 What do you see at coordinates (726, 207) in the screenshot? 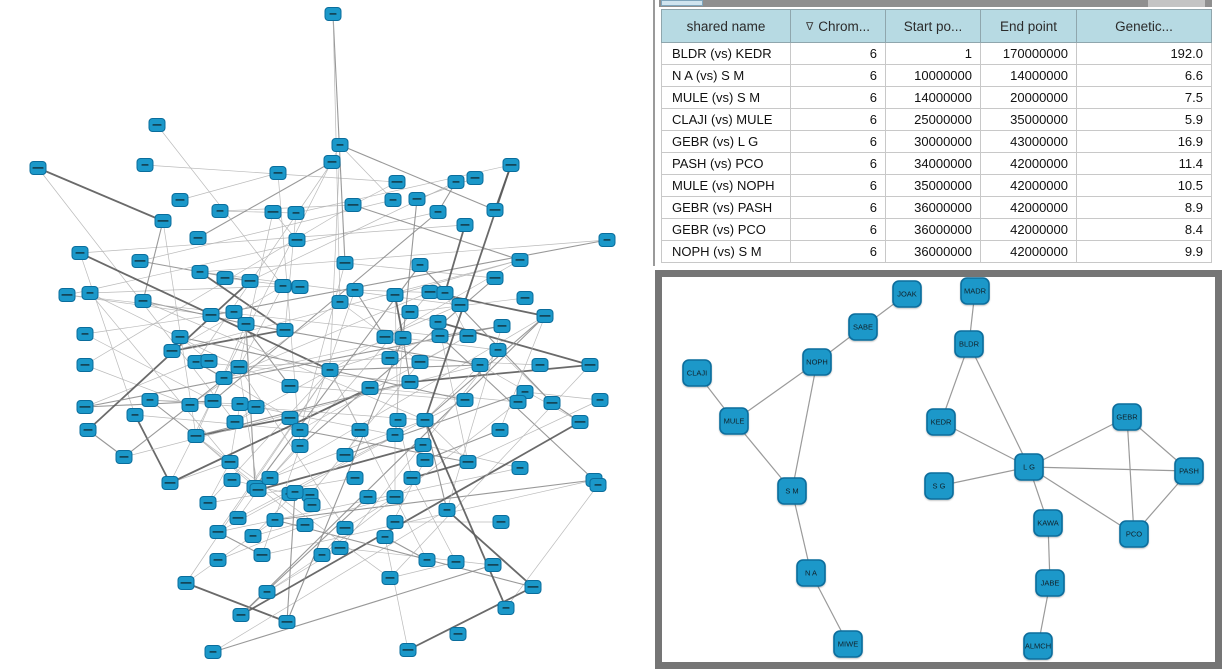
I see `table-cell: GEBR (vs) PASH` at bounding box center [726, 207].